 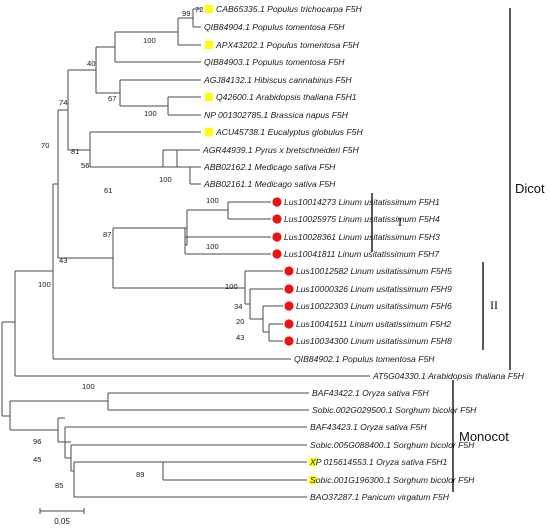 I want to click on bootstrap-value: 45, so click(x=37, y=459).